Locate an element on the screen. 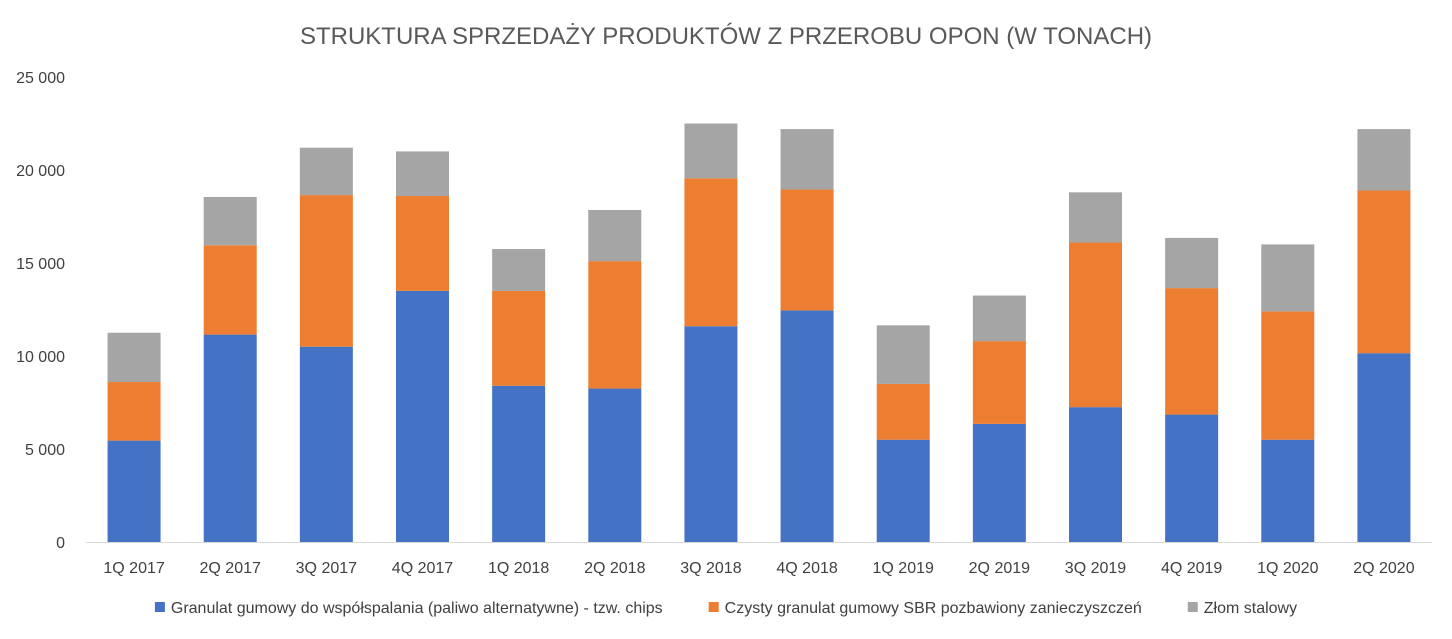 The width and height of the screenshot is (1452, 639). y-tick-label: 20 000 is located at coordinates (40, 171).